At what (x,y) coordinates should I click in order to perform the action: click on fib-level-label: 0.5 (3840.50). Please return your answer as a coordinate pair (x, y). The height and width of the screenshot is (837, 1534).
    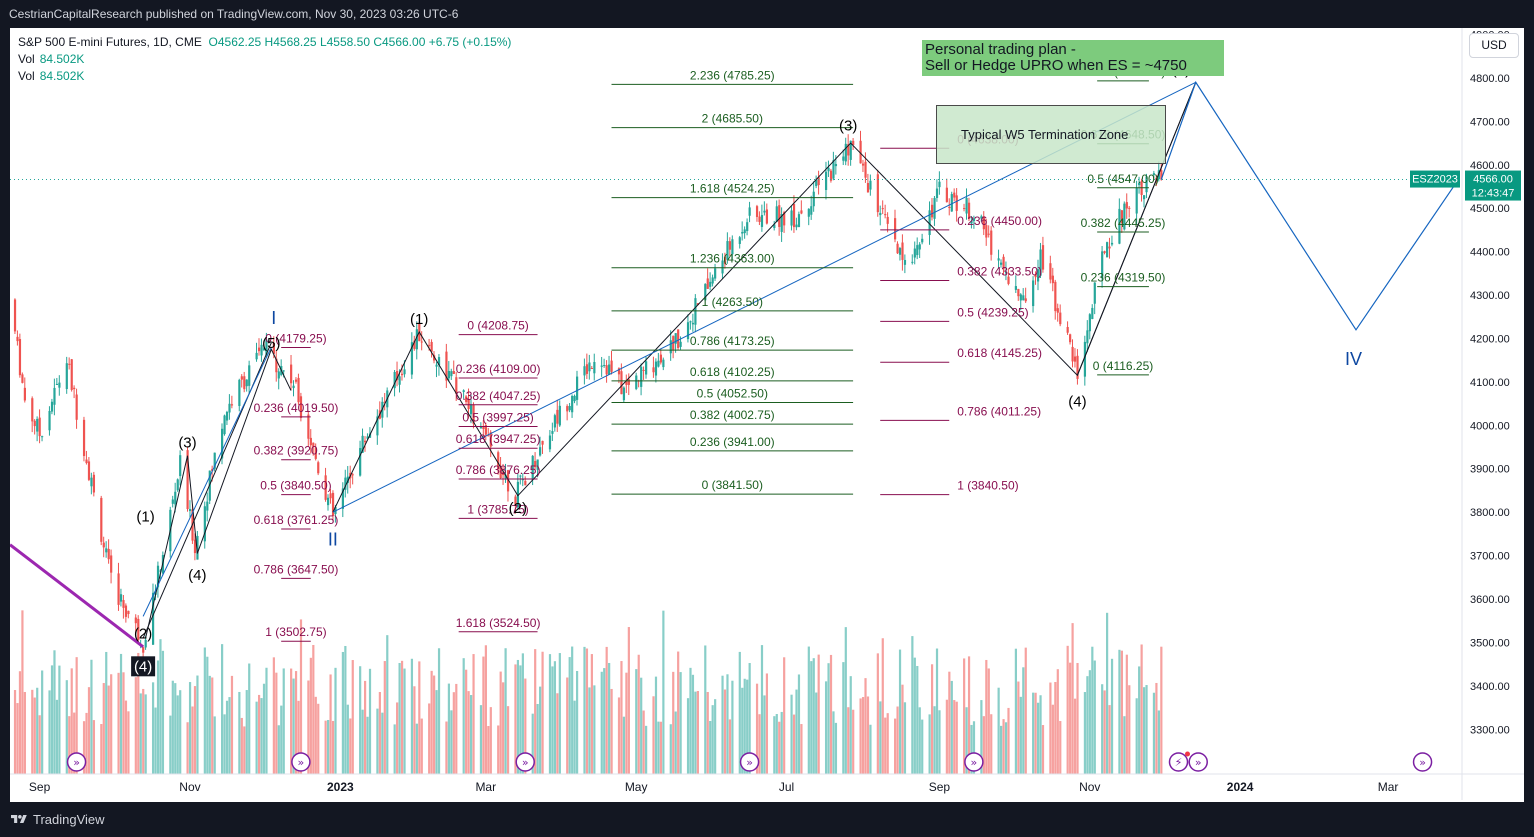
    Looking at the image, I should click on (295, 486).